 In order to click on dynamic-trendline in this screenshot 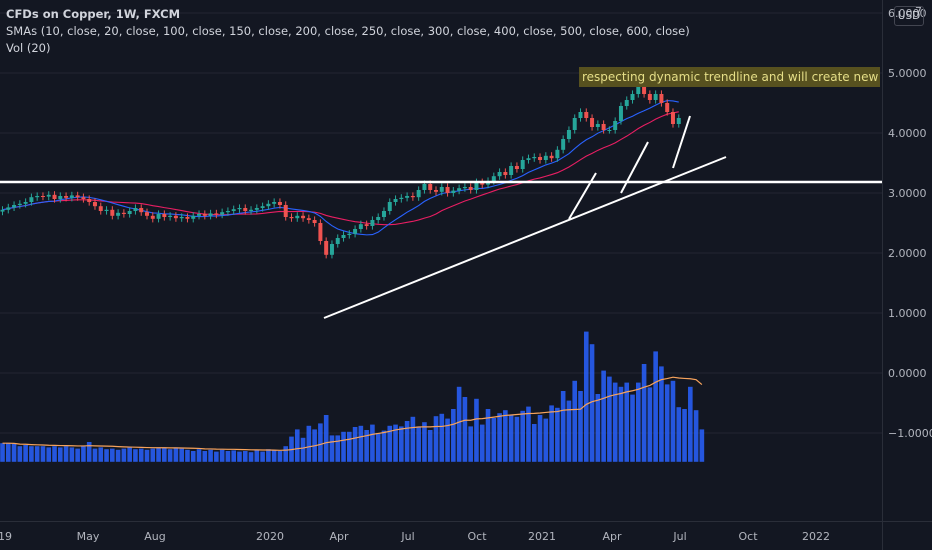, I will do `click(525, 237)`.